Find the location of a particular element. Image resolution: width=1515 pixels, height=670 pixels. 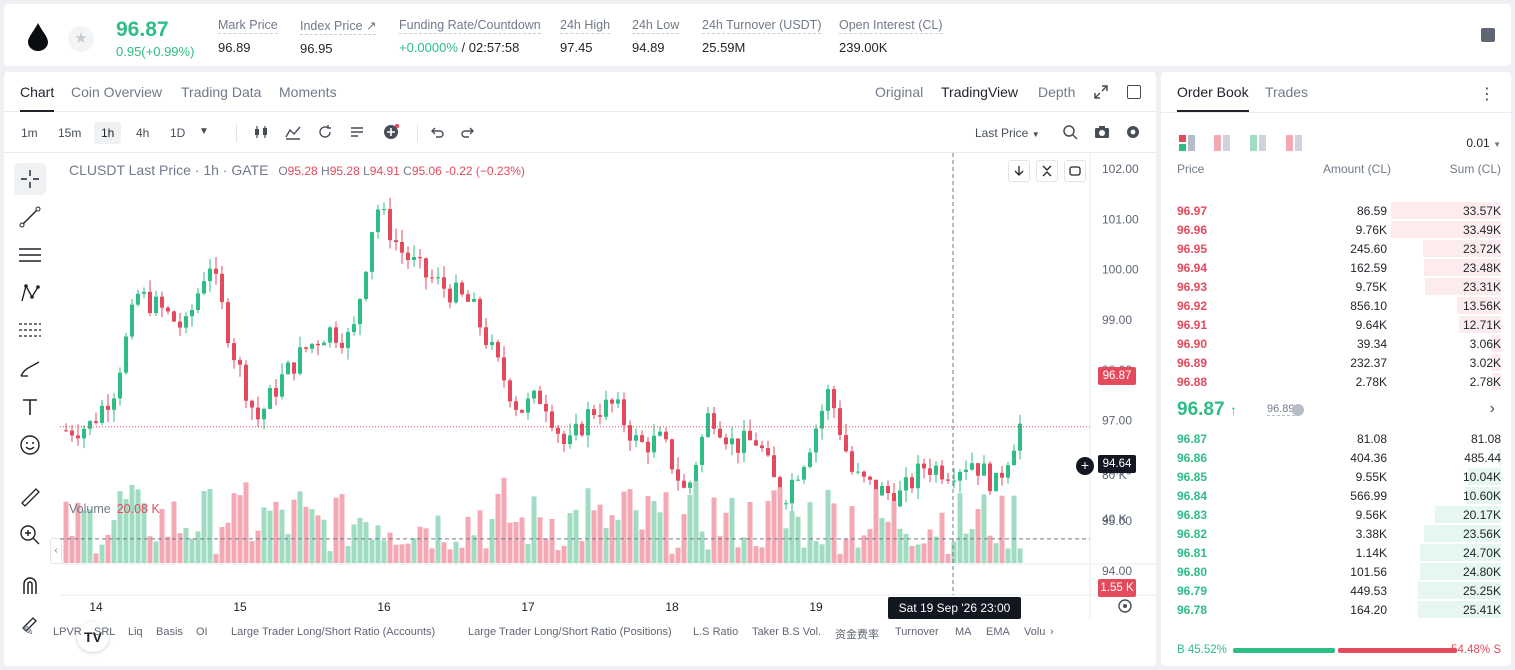

chevron-down-icon: ▼ is located at coordinates (204, 131).